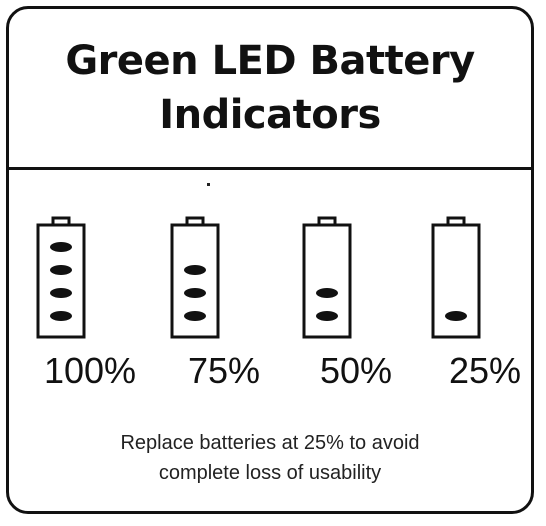  I want to click on battery-25: 25%, so click(485, 310).